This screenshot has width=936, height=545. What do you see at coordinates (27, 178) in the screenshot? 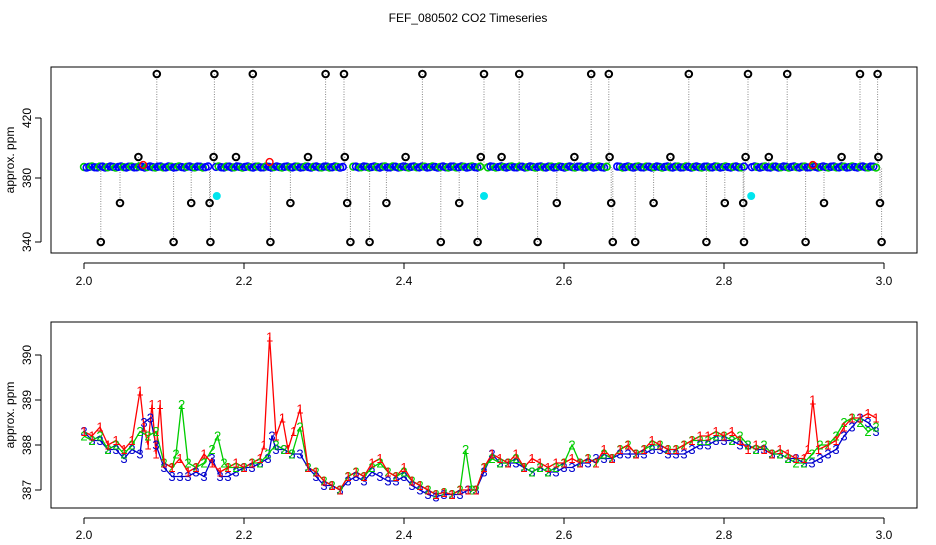
I see `top-y-tick-label: 380` at bounding box center [27, 178].